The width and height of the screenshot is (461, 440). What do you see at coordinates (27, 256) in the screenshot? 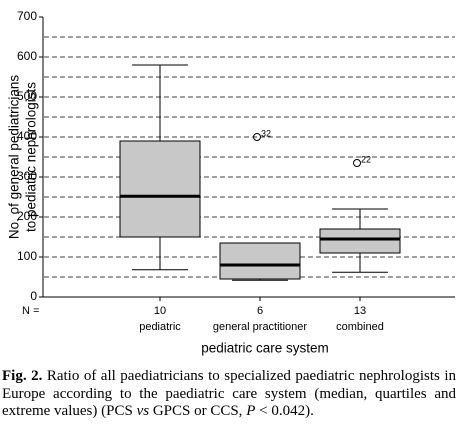
I see `y-tick-label: 100` at bounding box center [27, 256].